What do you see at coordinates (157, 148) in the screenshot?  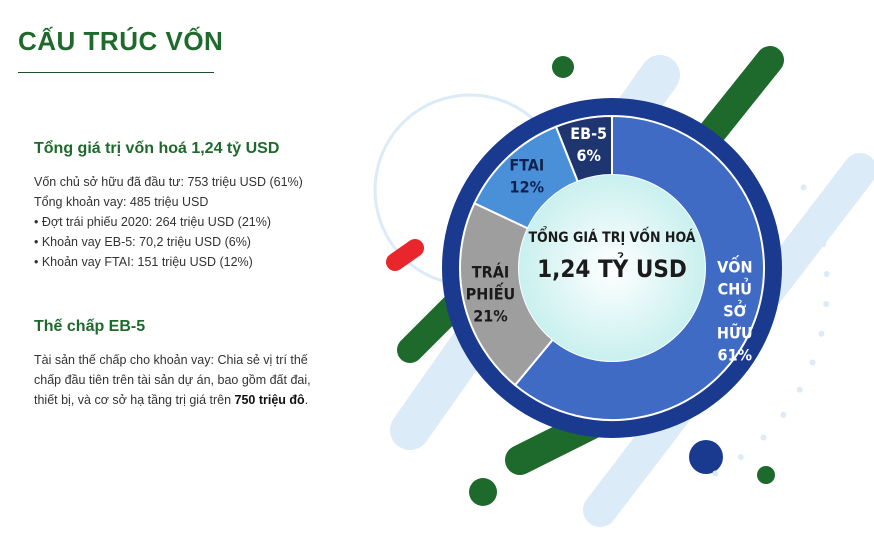 I see `capitalization-heading: Tổng giá trị vốn hoá 1,24 tỷ USD` at bounding box center [157, 148].